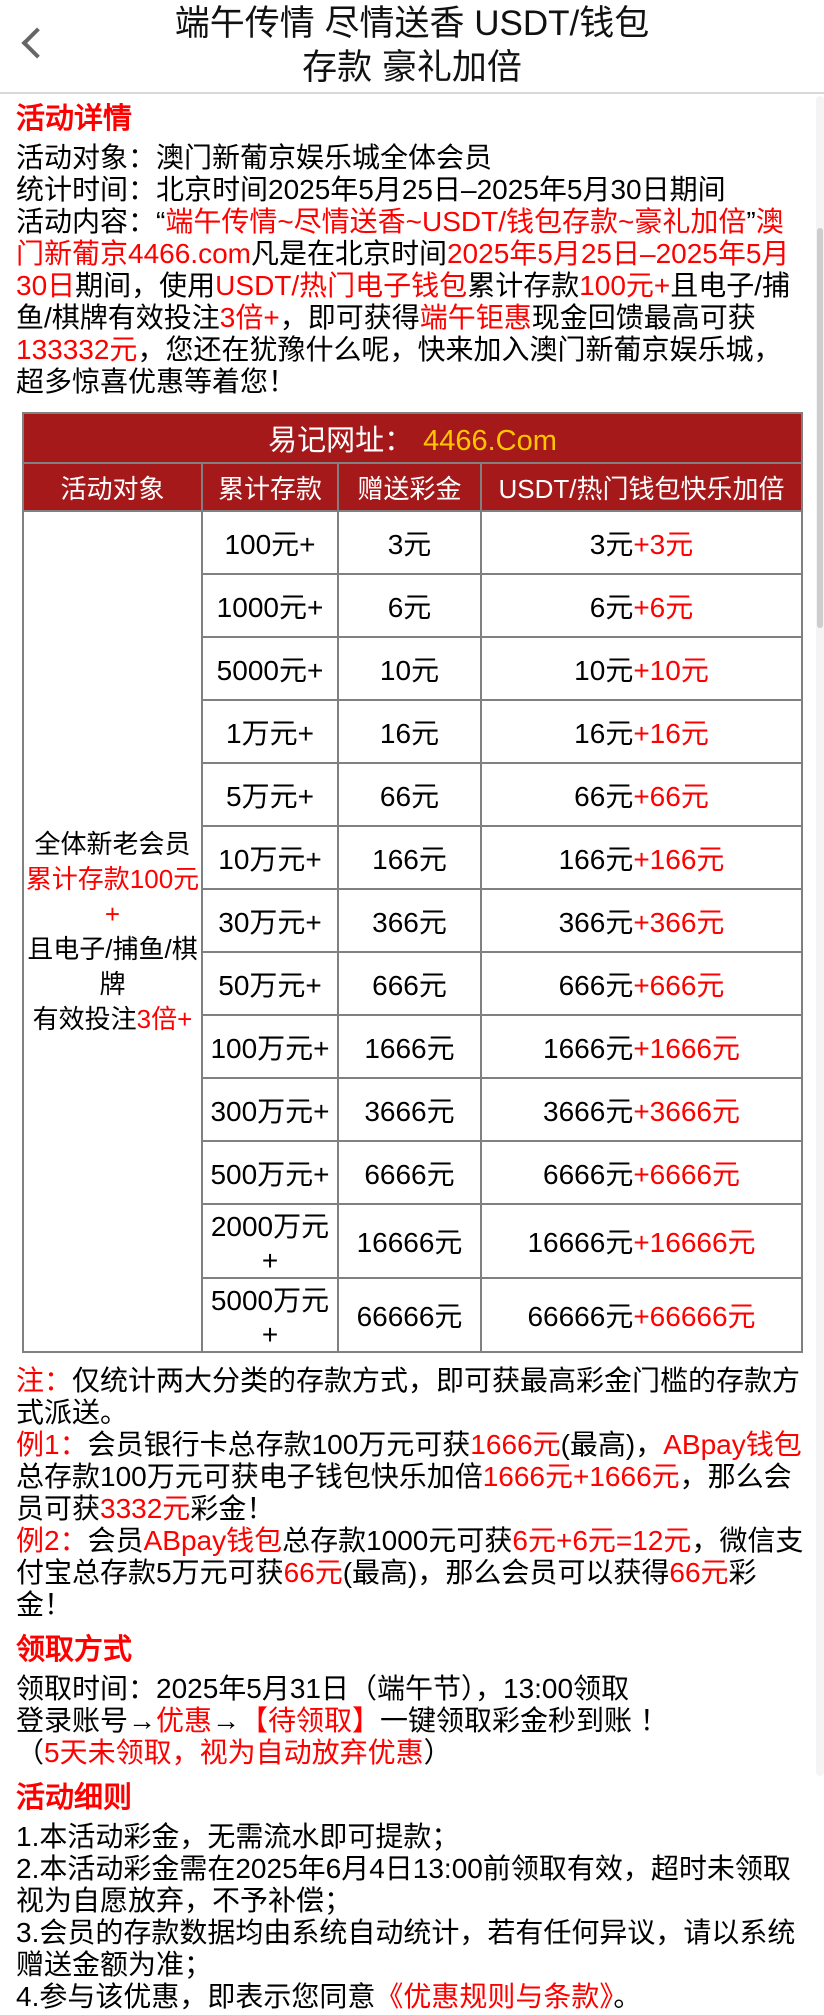  What do you see at coordinates (112, 897) in the screenshot?
I see `activity-target-cell-line: 累计存款100元+` at bounding box center [112, 897].